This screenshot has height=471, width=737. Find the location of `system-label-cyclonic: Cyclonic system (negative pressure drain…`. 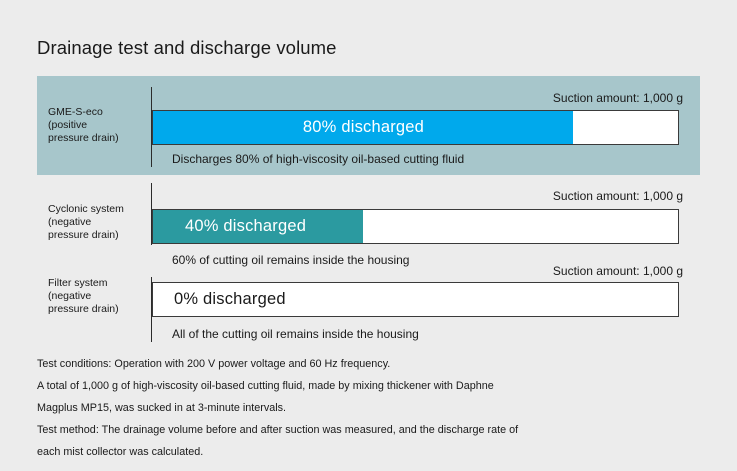

system-label-cyclonic: Cyclonic system (negative pressure drain… is located at coordinates (86, 222).